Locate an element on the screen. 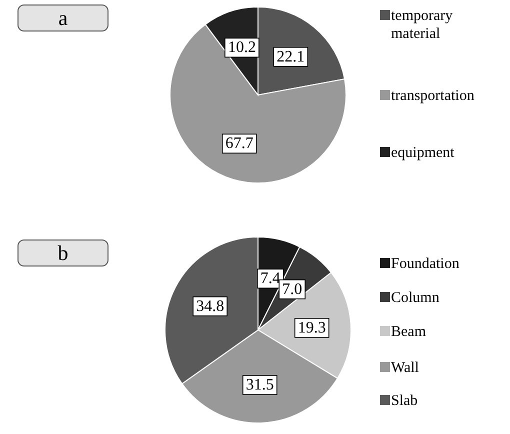 This screenshot has width=510, height=434. data-label: 10.2 is located at coordinates (242, 47).